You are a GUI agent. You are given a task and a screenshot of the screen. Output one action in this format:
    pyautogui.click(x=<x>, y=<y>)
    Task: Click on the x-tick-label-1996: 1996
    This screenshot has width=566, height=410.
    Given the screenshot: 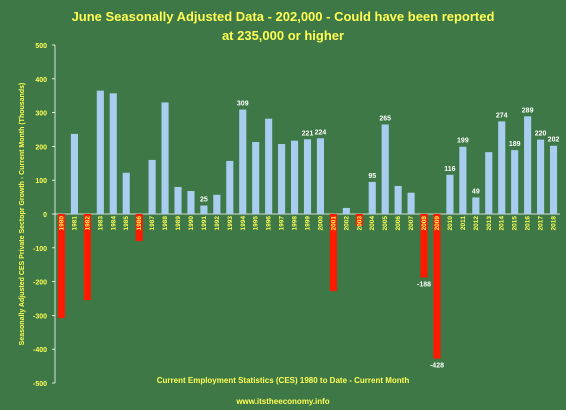 What is the action you would take?
    pyautogui.click(x=269, y=223)
    